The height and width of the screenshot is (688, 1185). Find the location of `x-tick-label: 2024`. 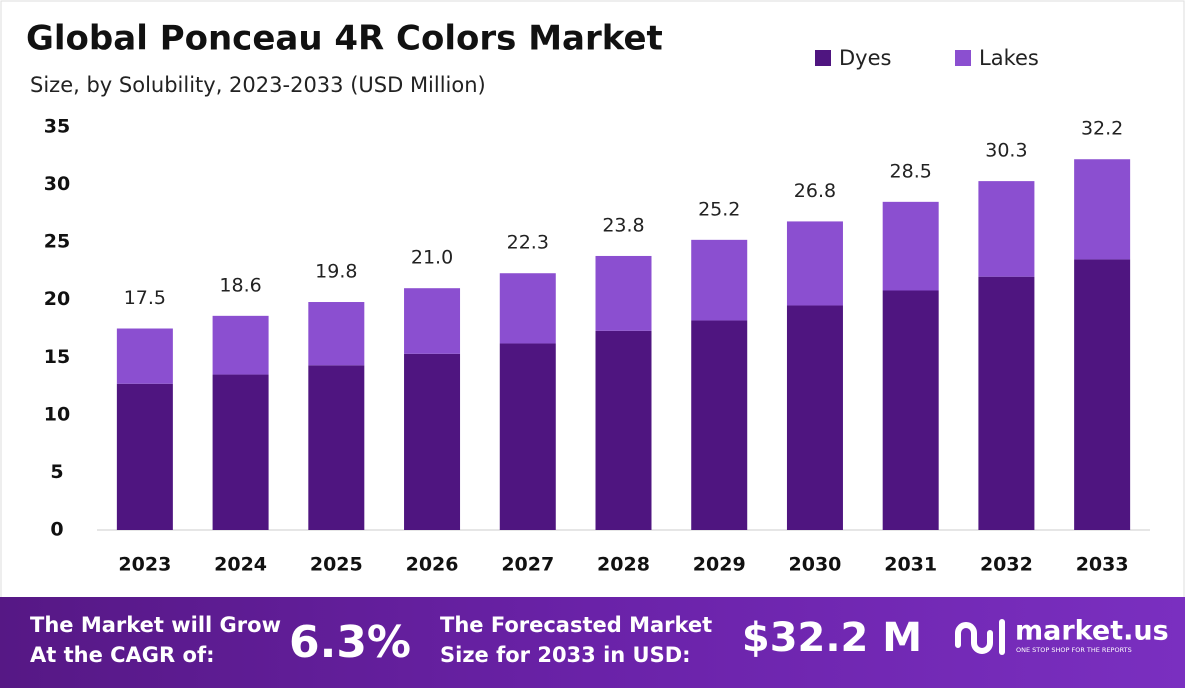

x-tick-label: 2024 is located at coordinates (240, 565).